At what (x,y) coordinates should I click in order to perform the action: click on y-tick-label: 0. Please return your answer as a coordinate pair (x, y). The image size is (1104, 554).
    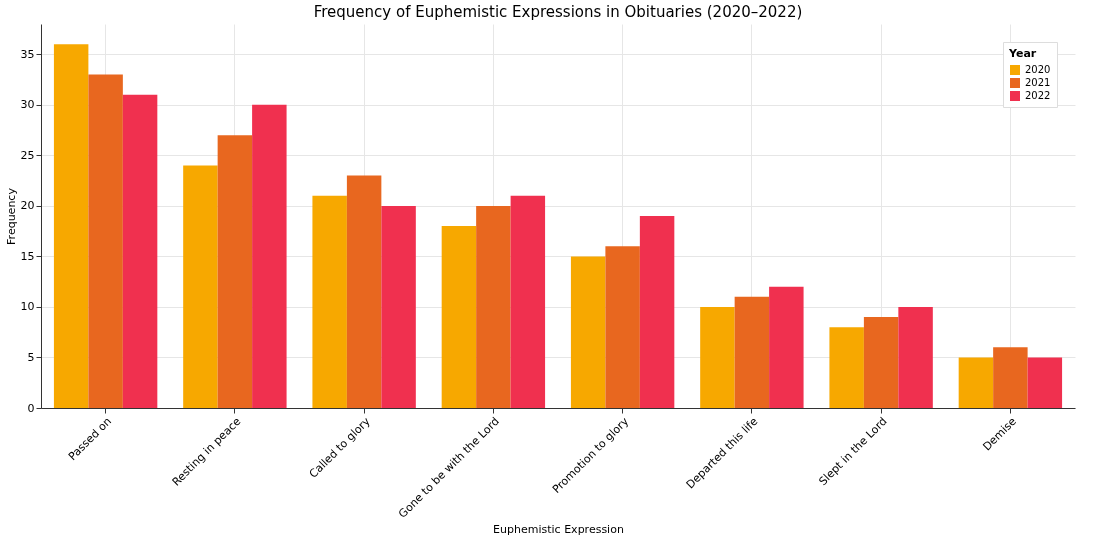
    Looking at the image, I should click on (31, 408).